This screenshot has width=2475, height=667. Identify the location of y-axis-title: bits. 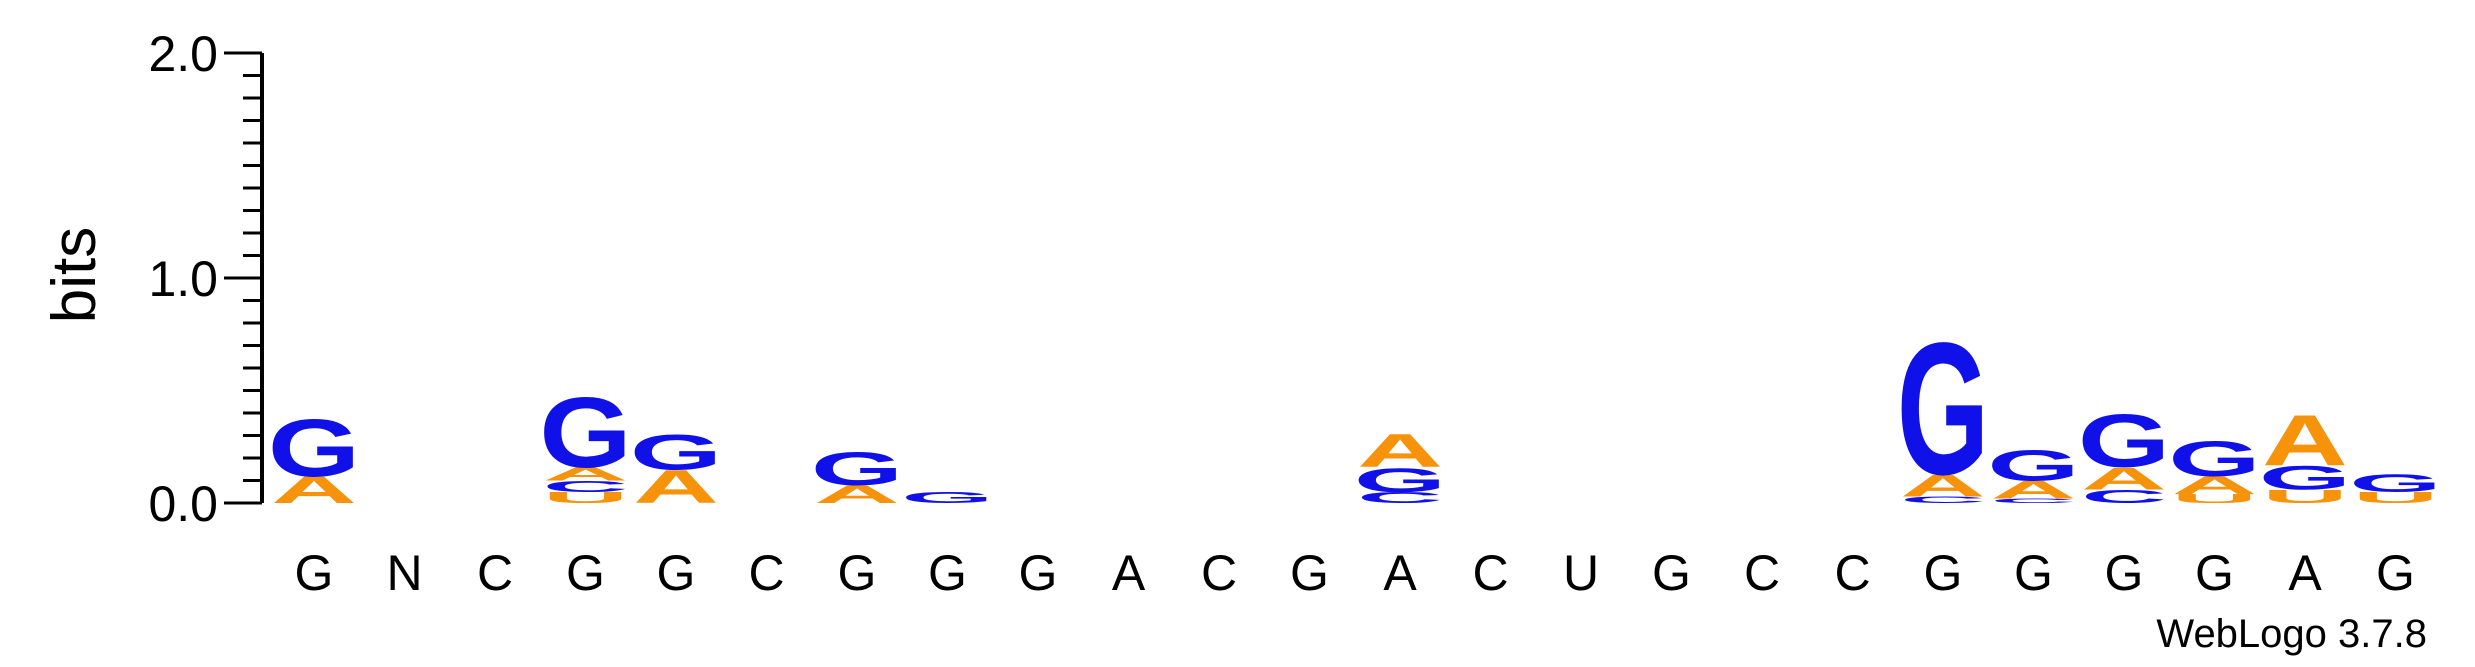
(74, 275).